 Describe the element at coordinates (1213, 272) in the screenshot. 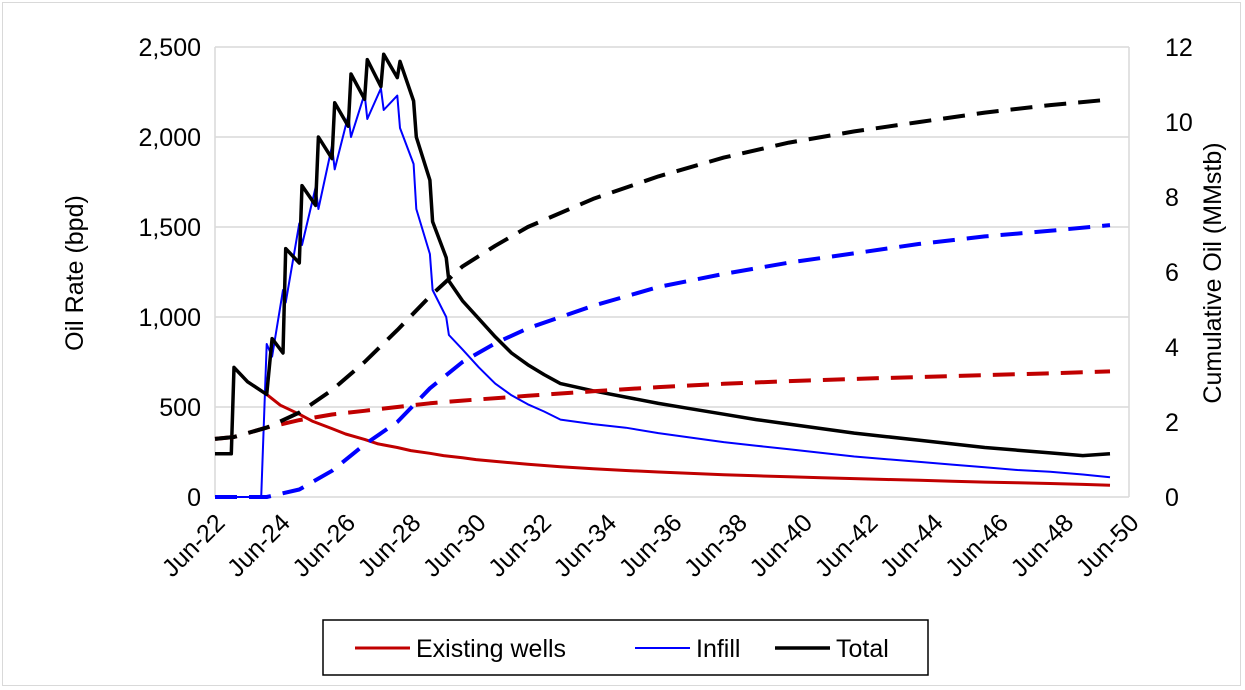

I see `y2-axis-title: Cumulative Oil (MMstb)` at that location.